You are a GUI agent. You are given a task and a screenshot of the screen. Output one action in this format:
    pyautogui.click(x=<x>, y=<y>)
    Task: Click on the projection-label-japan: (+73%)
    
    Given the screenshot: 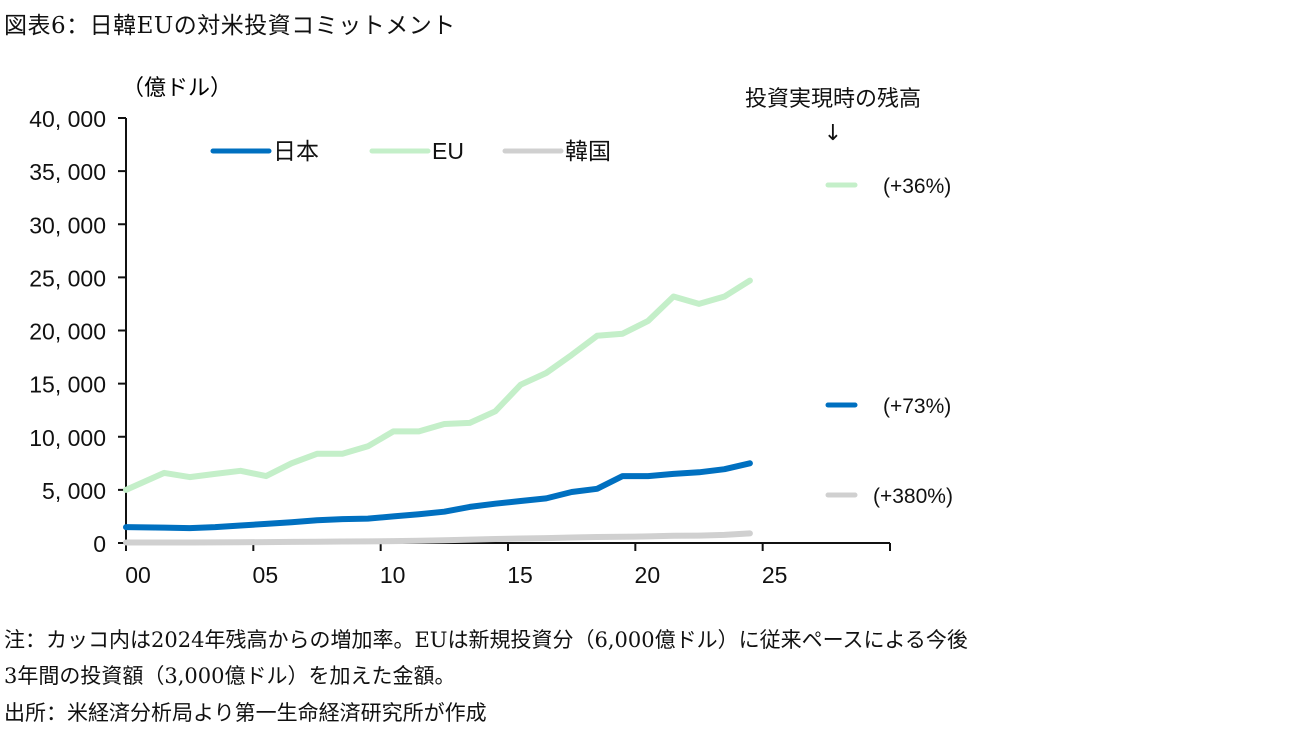 What is the action you would take?
    pyautogui.click(x=917, y=406)
    